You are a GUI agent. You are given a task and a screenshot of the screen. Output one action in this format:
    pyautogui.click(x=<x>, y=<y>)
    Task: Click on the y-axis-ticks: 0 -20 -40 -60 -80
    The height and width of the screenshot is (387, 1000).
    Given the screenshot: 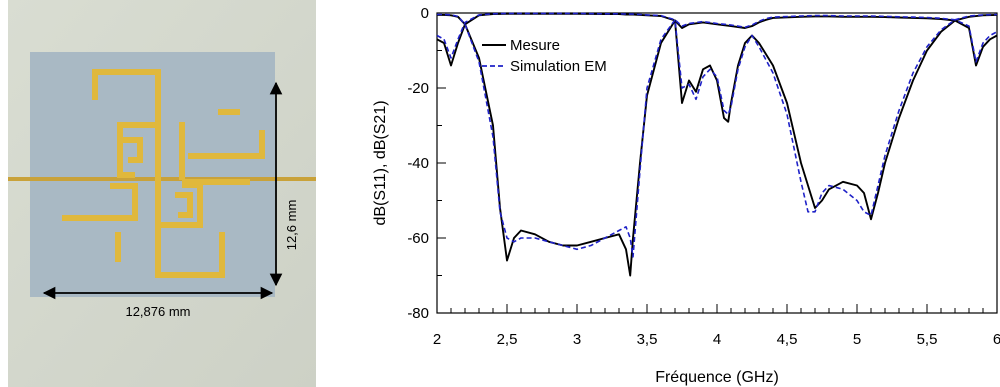 What is the action you would take?
    pyautogui.click(x=426, y=163)
    